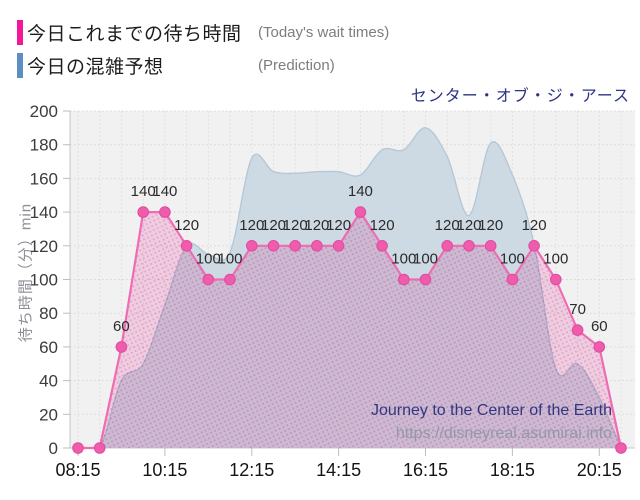 The width and height of the screenshot is (640, 500). I want to click on y-tick-label: 80, so click(48, 313).